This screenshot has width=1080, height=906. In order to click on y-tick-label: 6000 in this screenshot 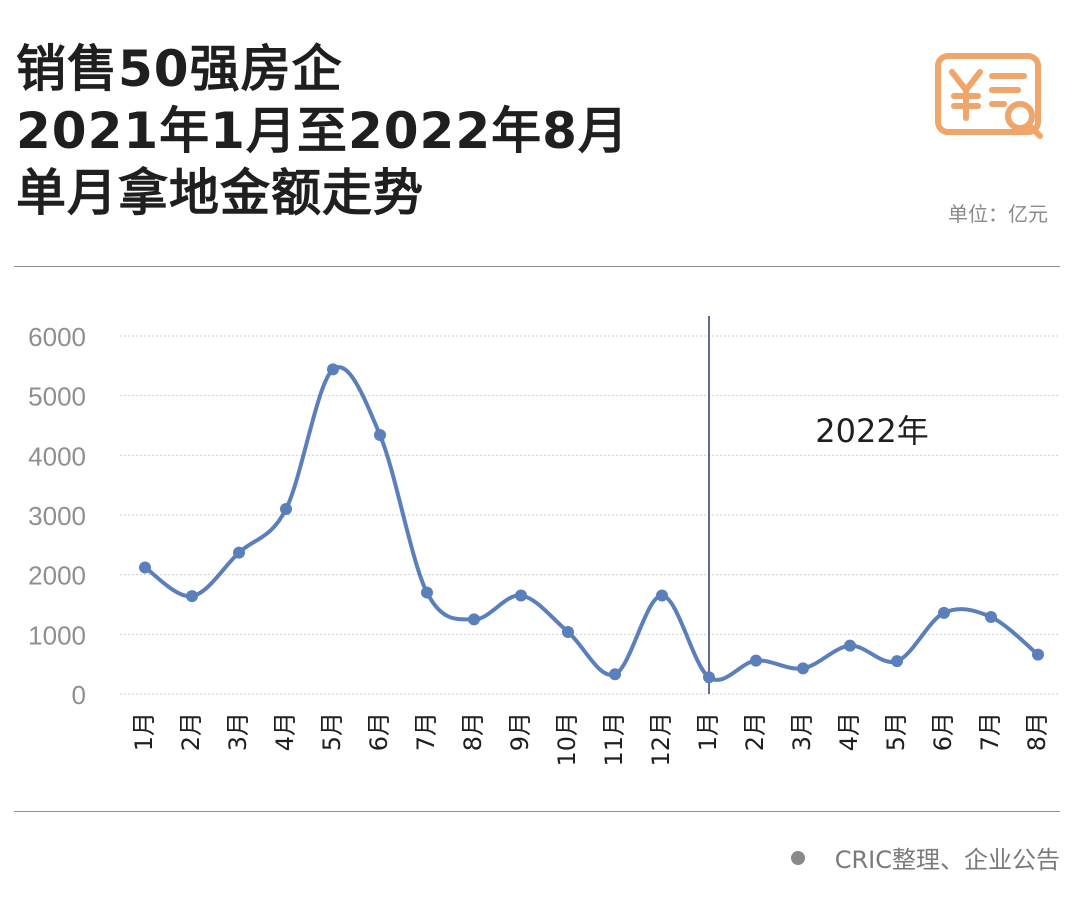, I will do `click(57, 337)`.